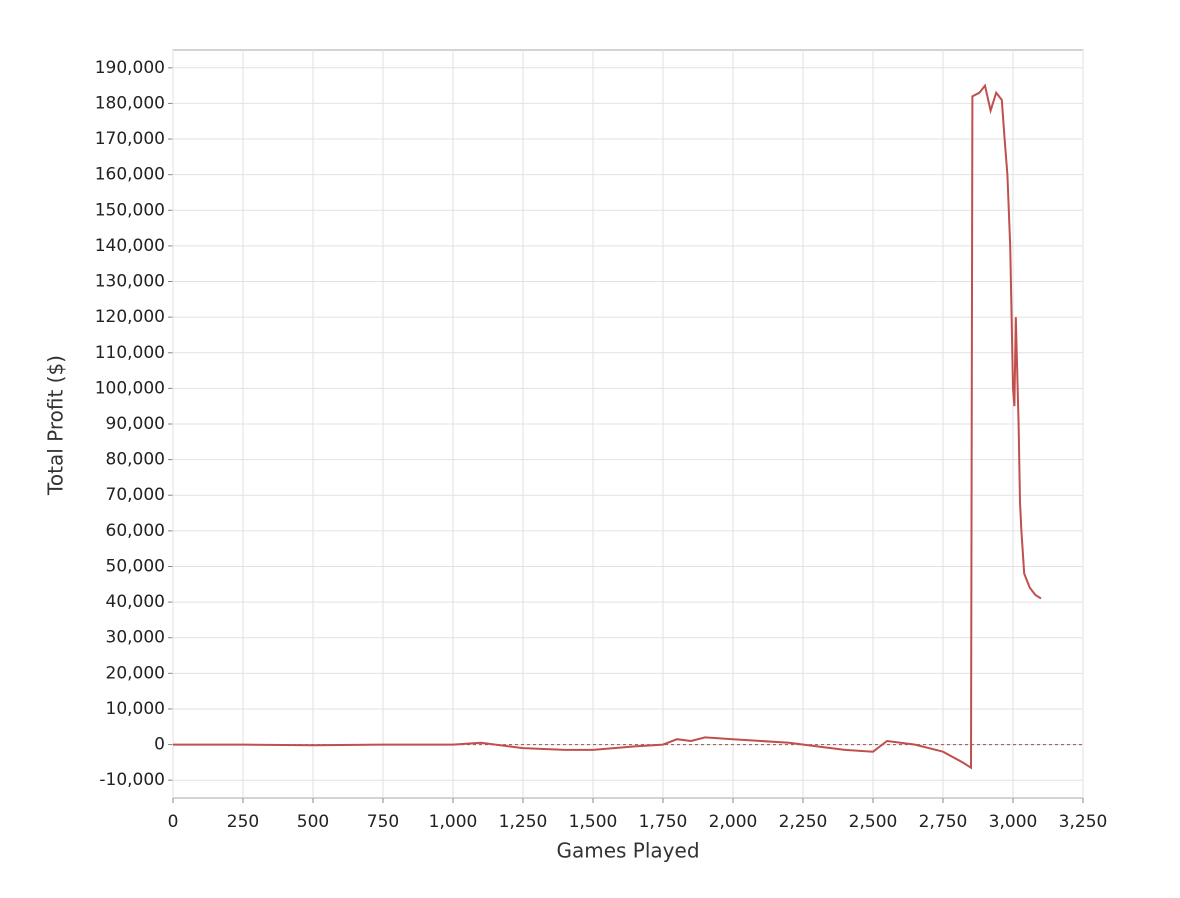 This screenshot has width=1180, height=898. I want to click on y-tick-label: 0, so click(159, 745).